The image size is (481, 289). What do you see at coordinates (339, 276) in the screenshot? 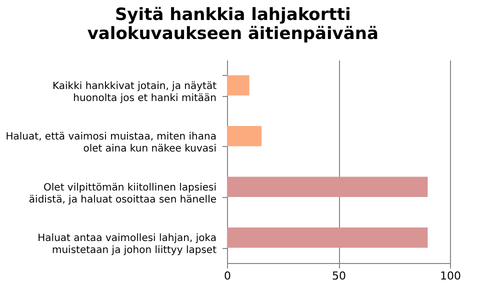
I see `x-tick-label: 50` at bounding box center [339, 276].